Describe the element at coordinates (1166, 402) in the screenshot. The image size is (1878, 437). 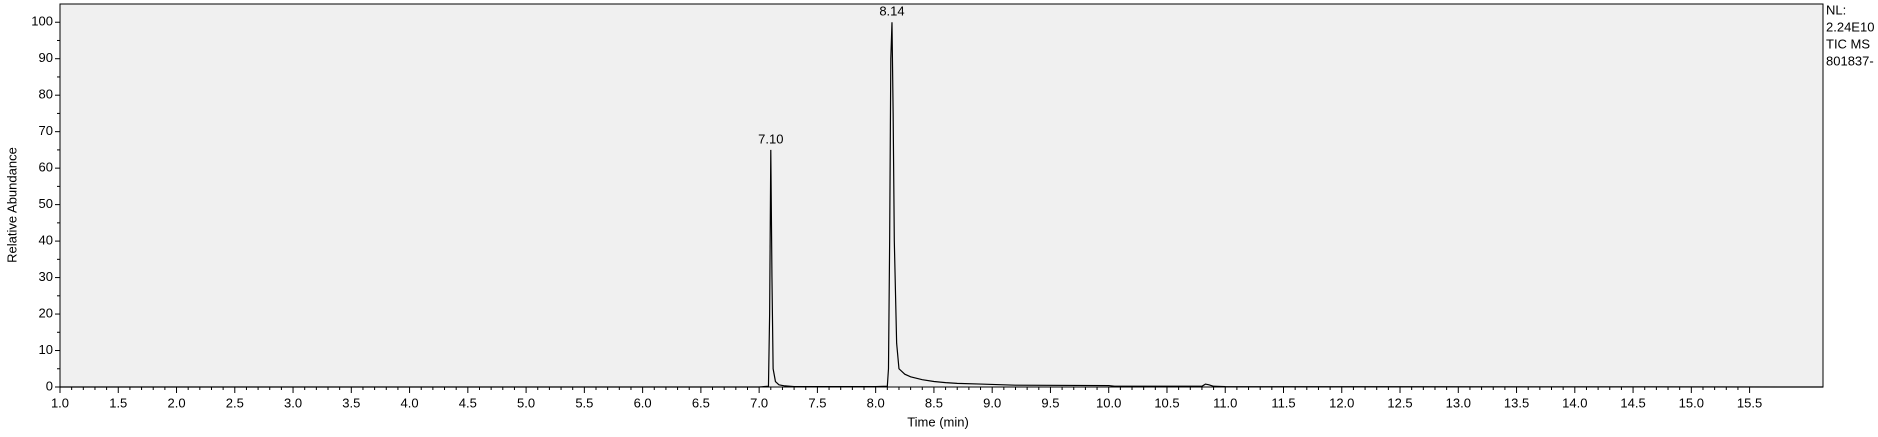
I see `x-tick-label: 10.5` at that location.